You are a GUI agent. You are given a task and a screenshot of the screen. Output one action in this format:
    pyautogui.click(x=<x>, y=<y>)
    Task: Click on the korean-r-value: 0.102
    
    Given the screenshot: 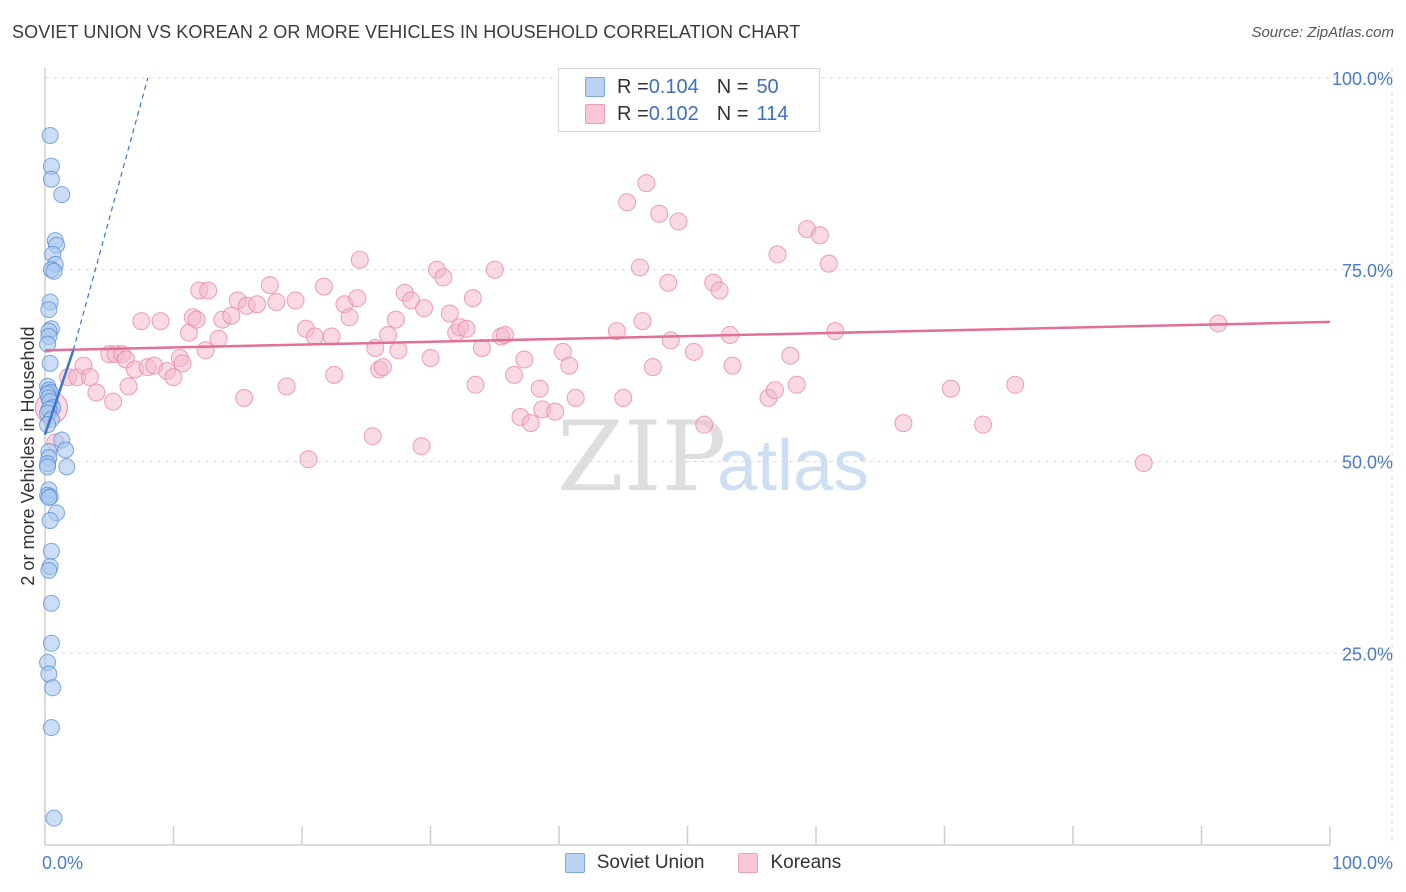 What is the action you would take?
    pyautogui.click(x=673, y=113)
    